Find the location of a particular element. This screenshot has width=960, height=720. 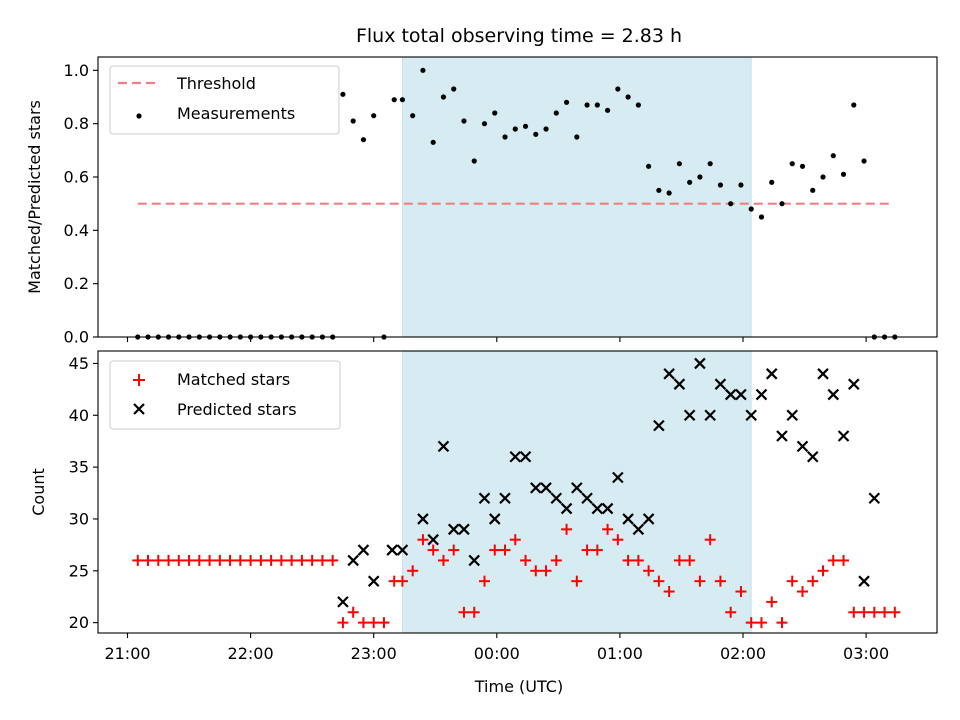

legend-count: Matched stars Predicted stars is located at coordinates (225, 395).